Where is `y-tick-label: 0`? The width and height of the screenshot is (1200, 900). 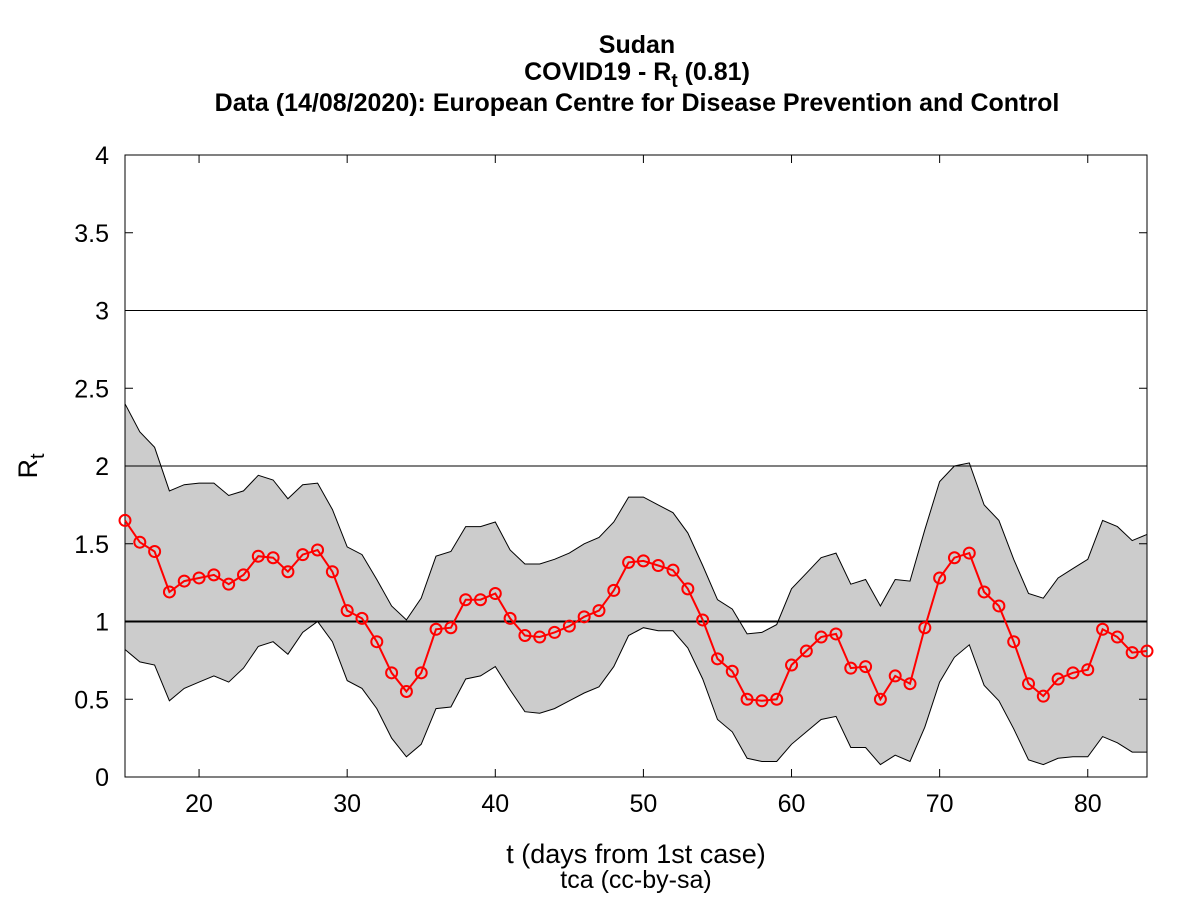
y-tick-label: 0 is located at coordinates (102, 778).